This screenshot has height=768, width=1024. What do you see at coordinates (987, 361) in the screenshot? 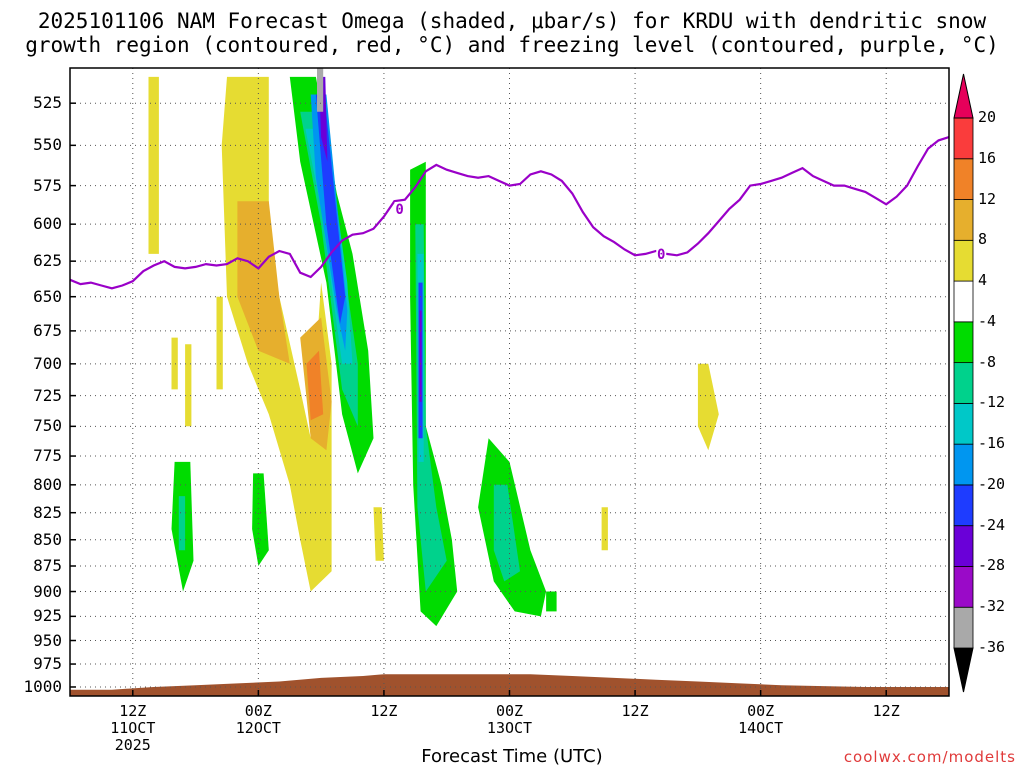
I see `colorbar-label: -8` at bounding box center [987, 361].